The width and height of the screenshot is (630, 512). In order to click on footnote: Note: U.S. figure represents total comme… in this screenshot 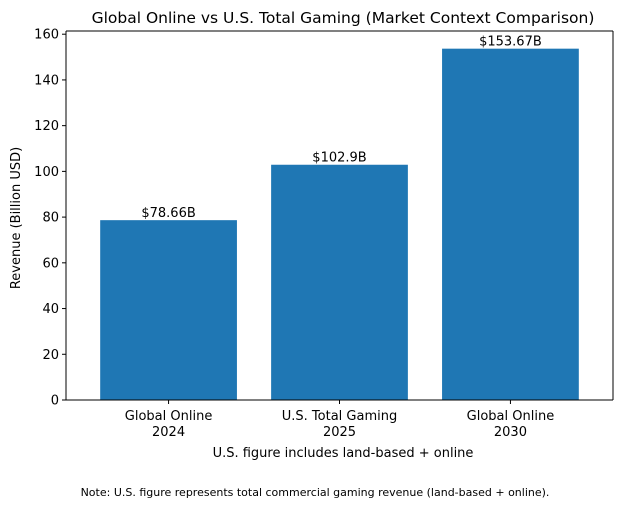, I will do `click(315, 492)`.